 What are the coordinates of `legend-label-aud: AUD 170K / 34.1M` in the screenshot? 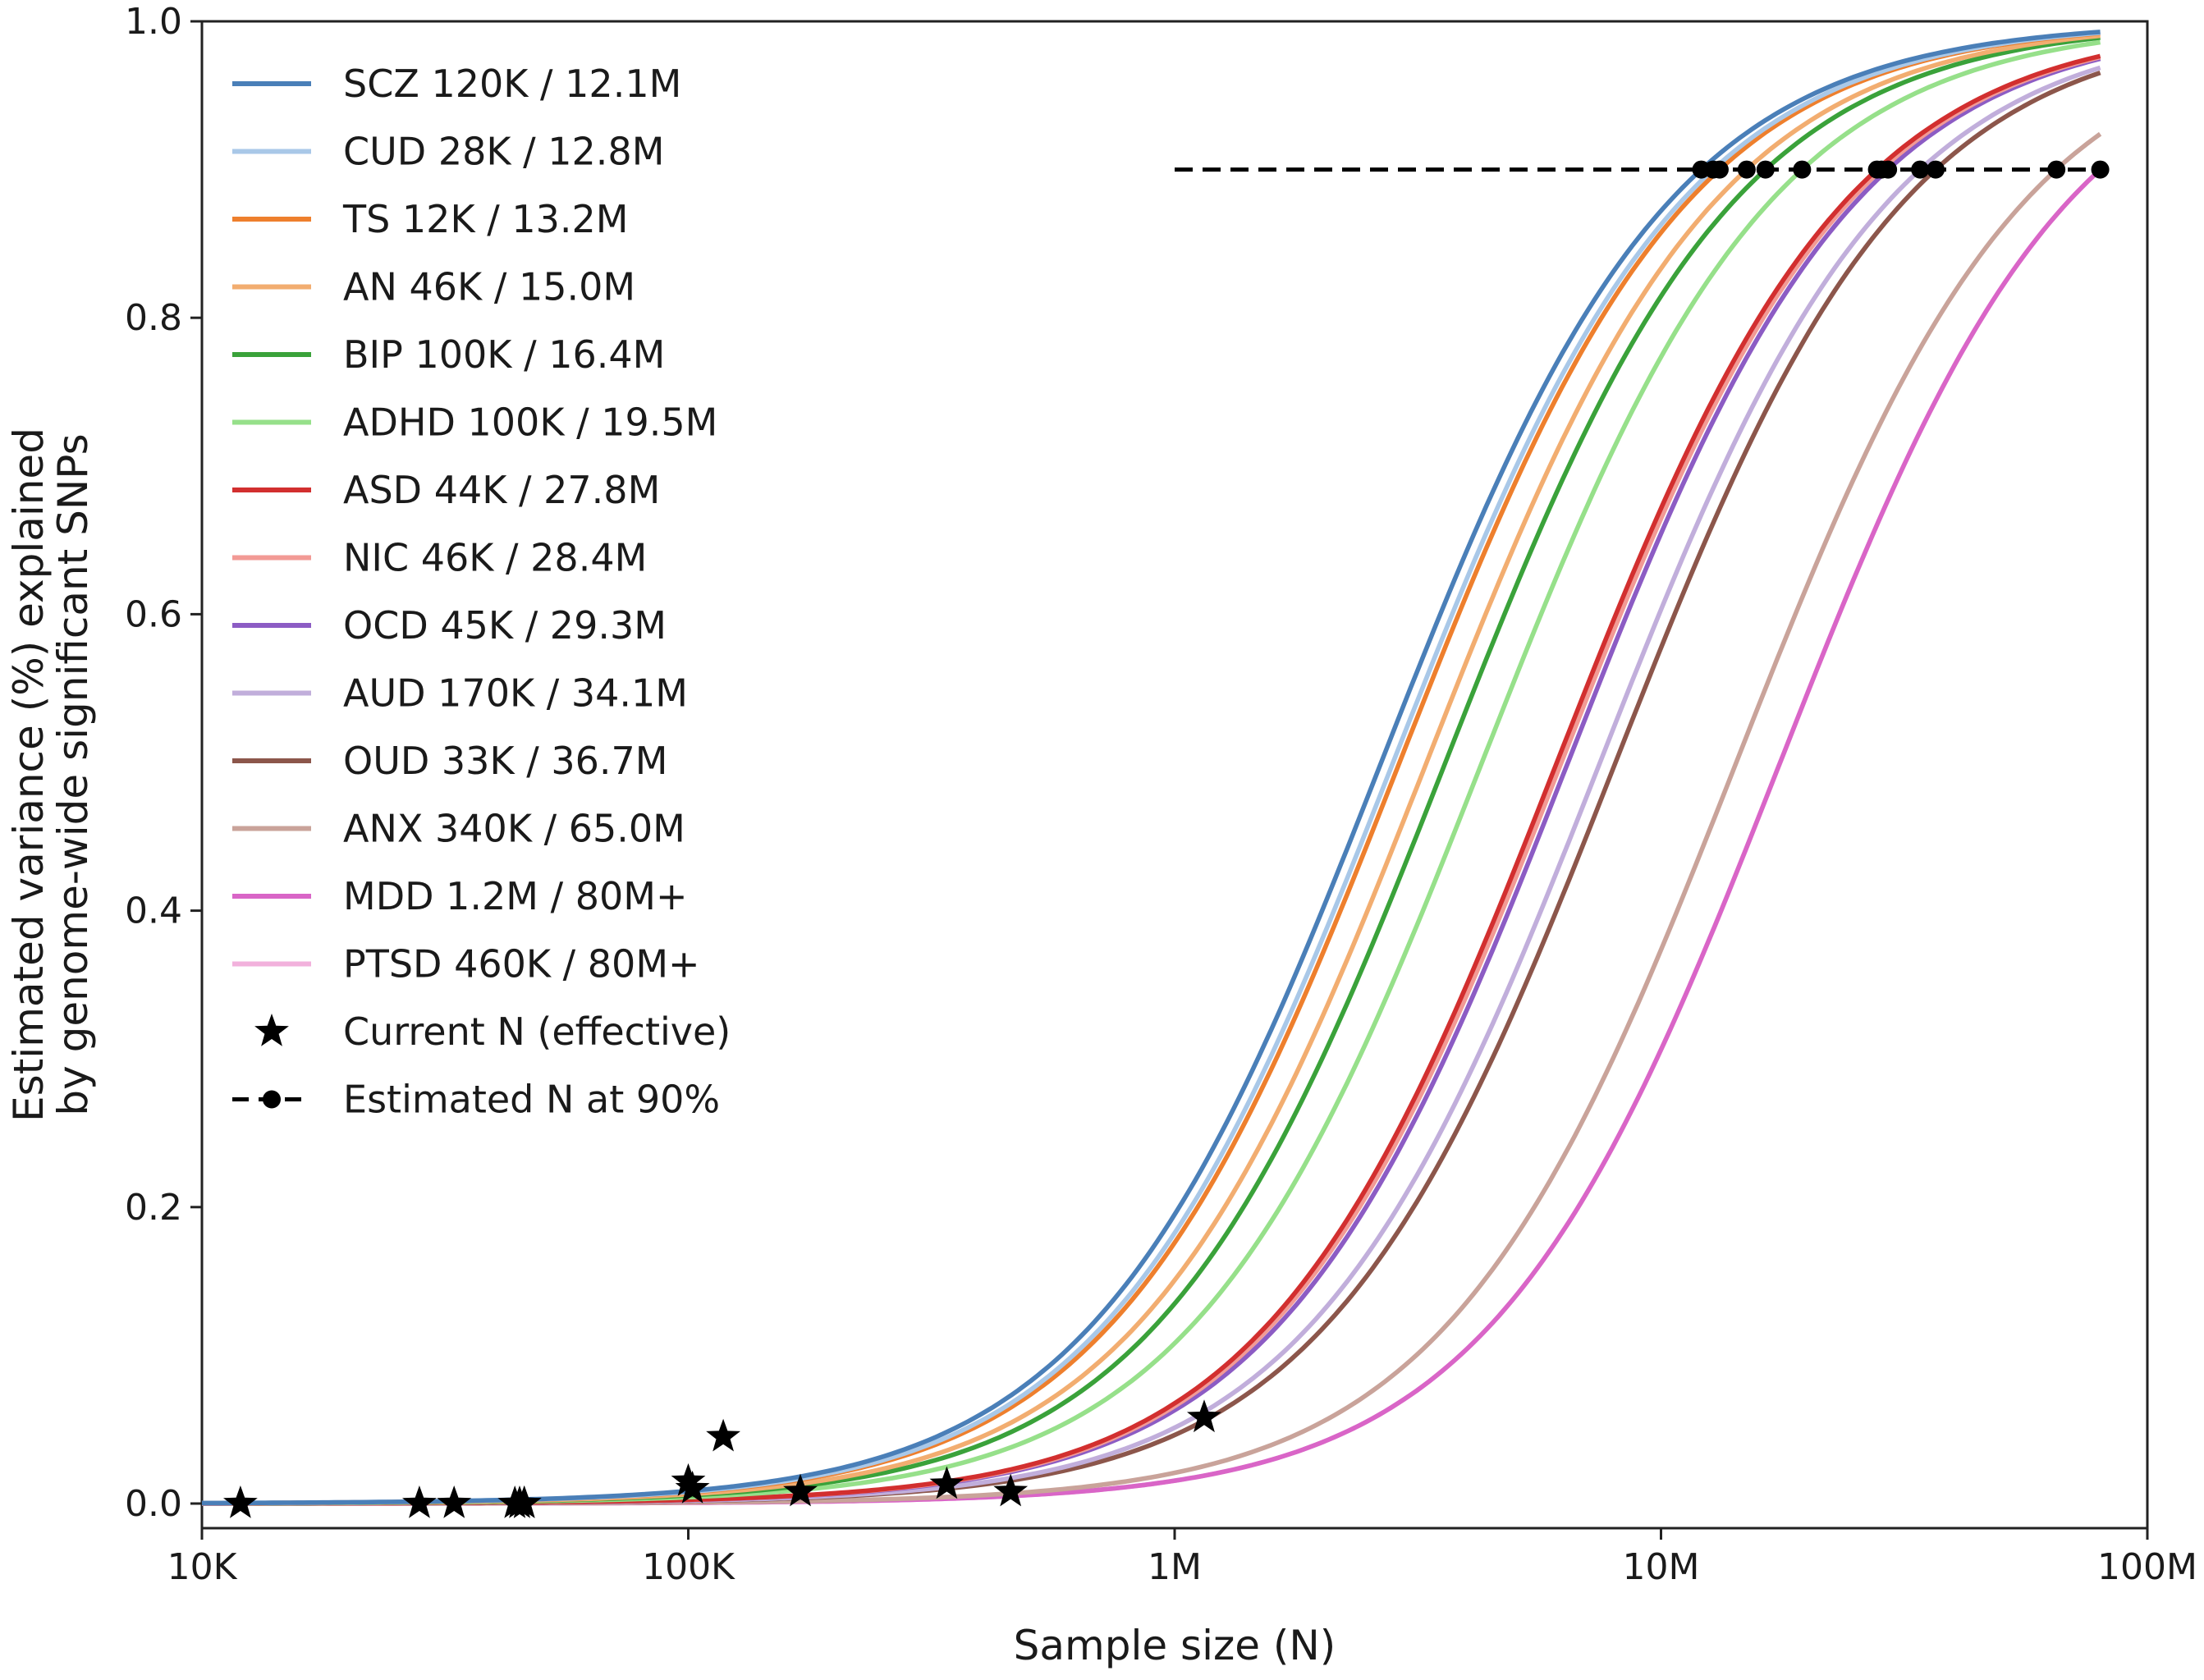 It's located at (515, 693).